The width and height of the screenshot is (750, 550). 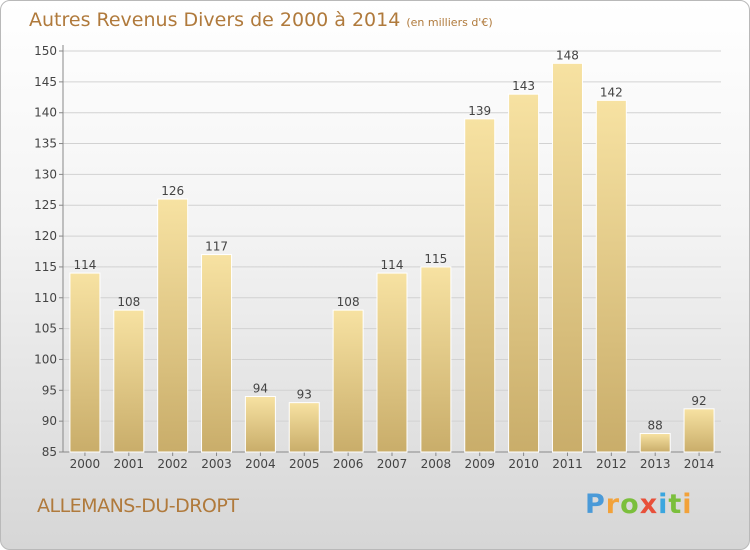 I want to click on bar-2011, so click(x=567, y=257).